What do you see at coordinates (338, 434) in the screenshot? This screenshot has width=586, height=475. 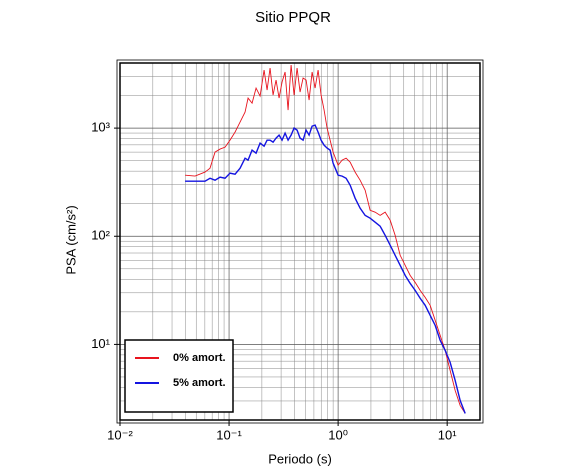 I see `x-tick-label: 10⁰` at bounding box center [338, 434].